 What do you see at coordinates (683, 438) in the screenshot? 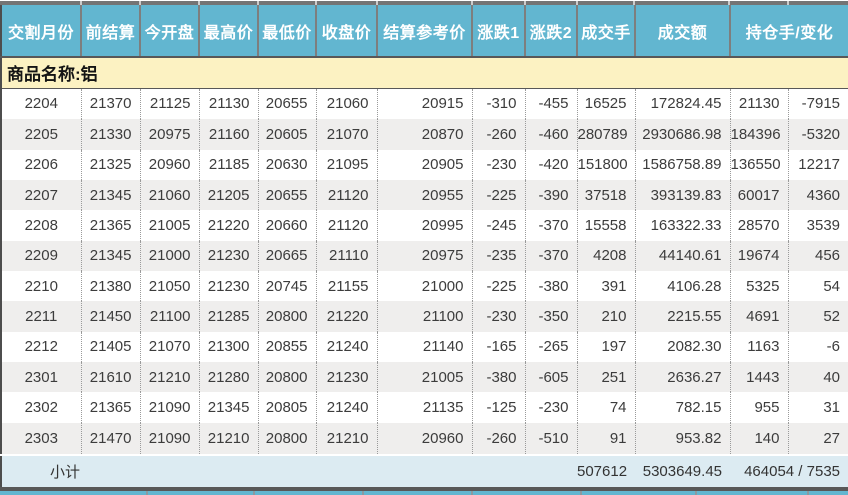
I see `value-cell: 953.82` at bounding box center [683, 438].